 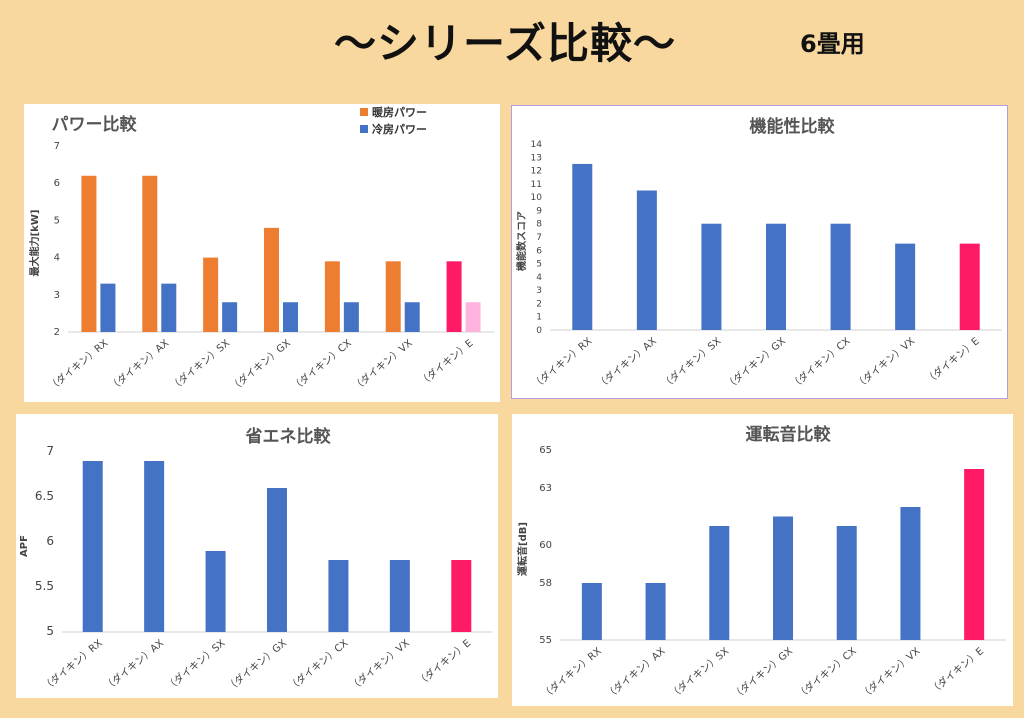 I want to click on y-tick-label: 60, so click(x=545, y=545).